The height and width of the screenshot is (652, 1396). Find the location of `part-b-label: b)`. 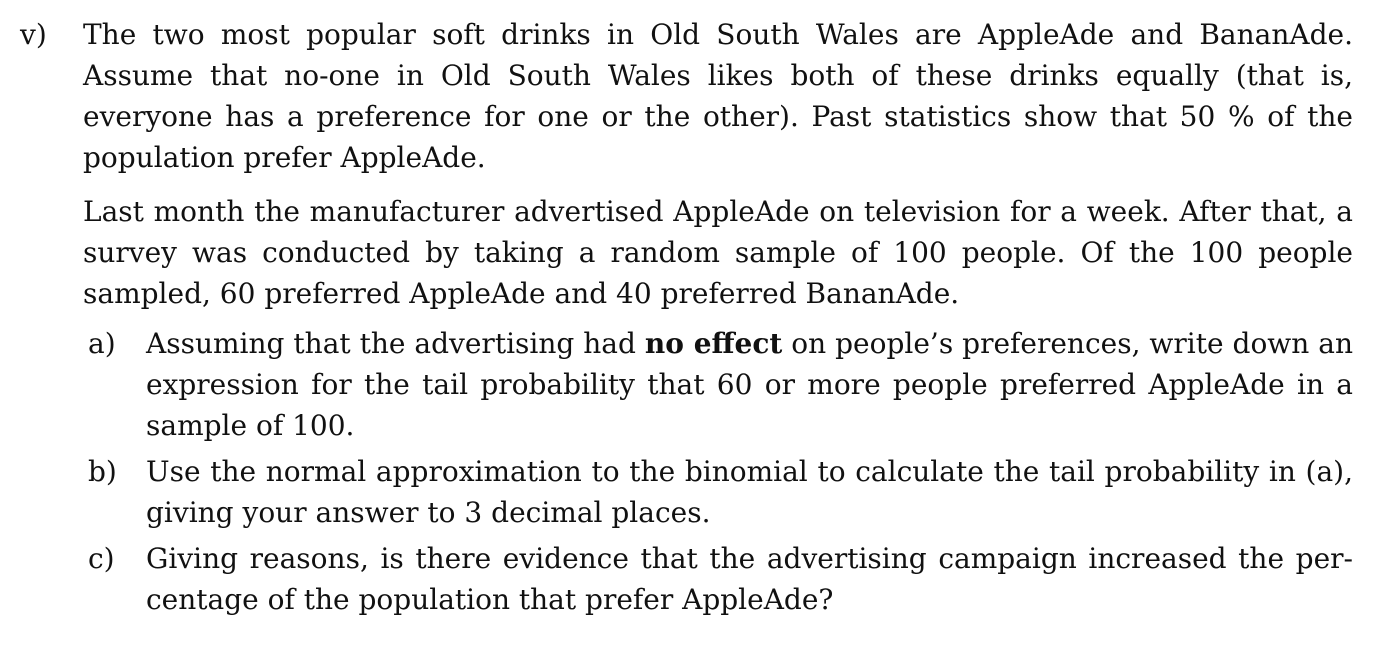

part-b-label: b) is located at coordinates (102, 471).